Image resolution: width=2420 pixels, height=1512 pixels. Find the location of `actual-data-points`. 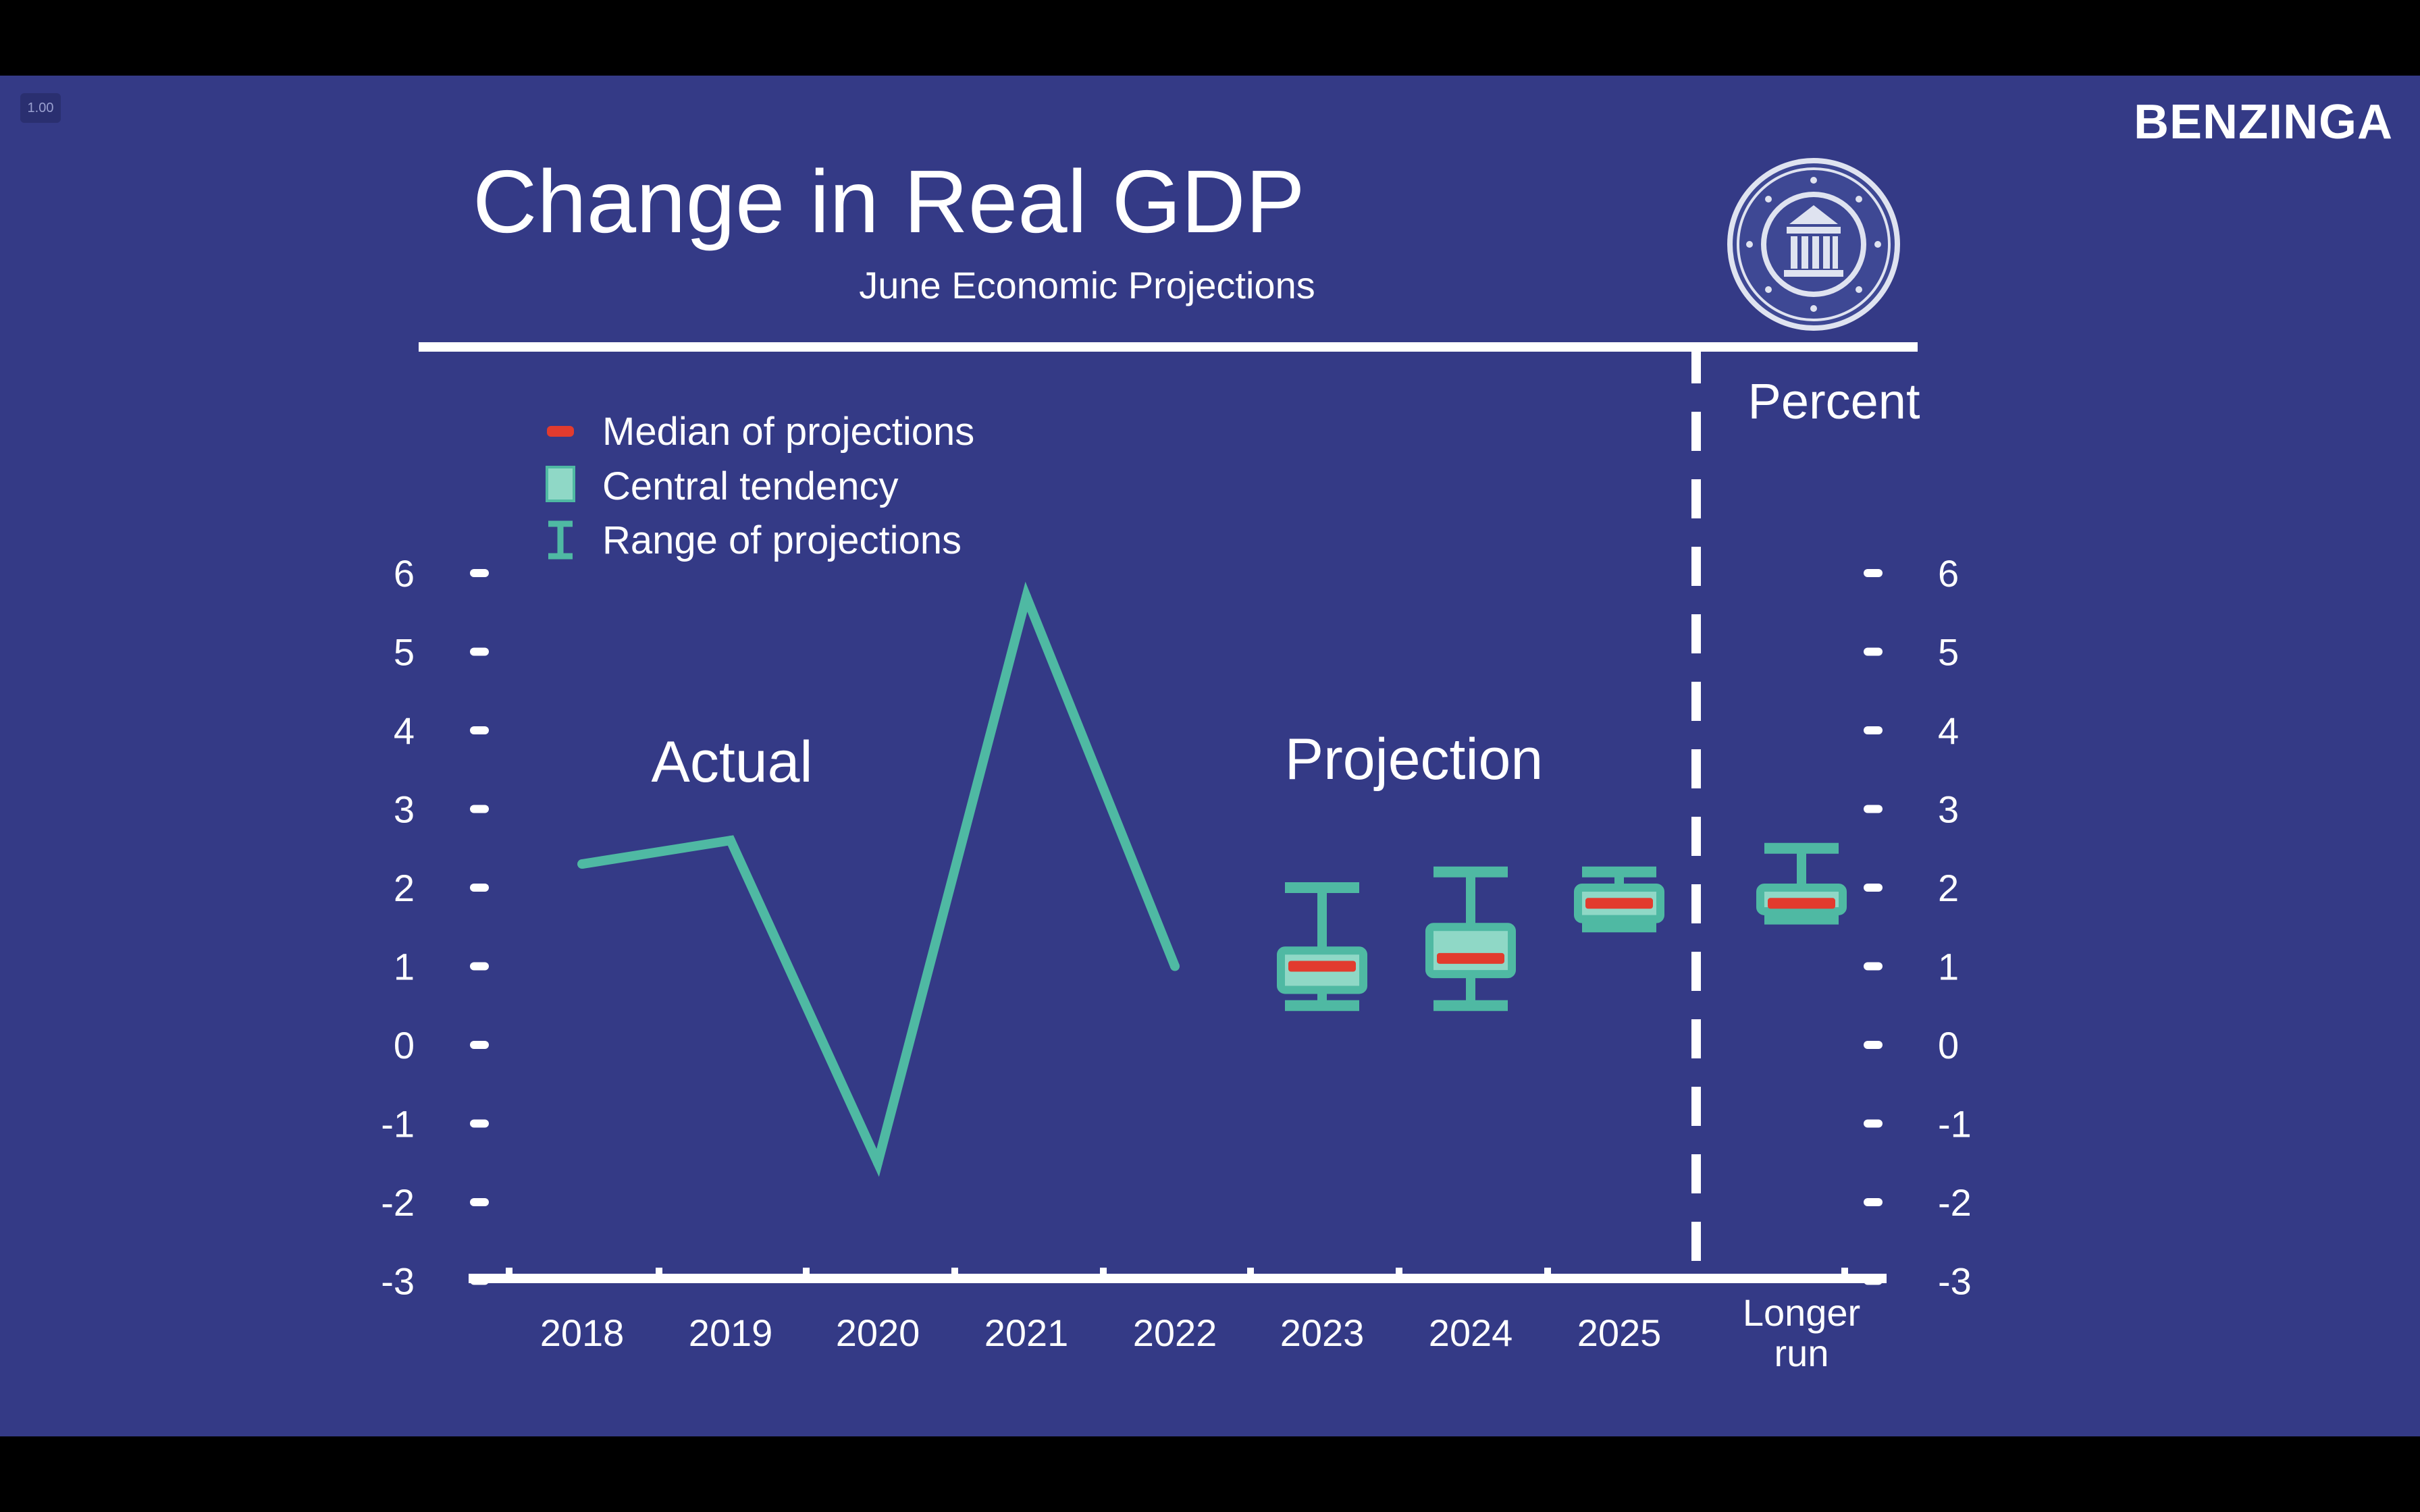

actual-data-points is located at coordinates (878, 879).